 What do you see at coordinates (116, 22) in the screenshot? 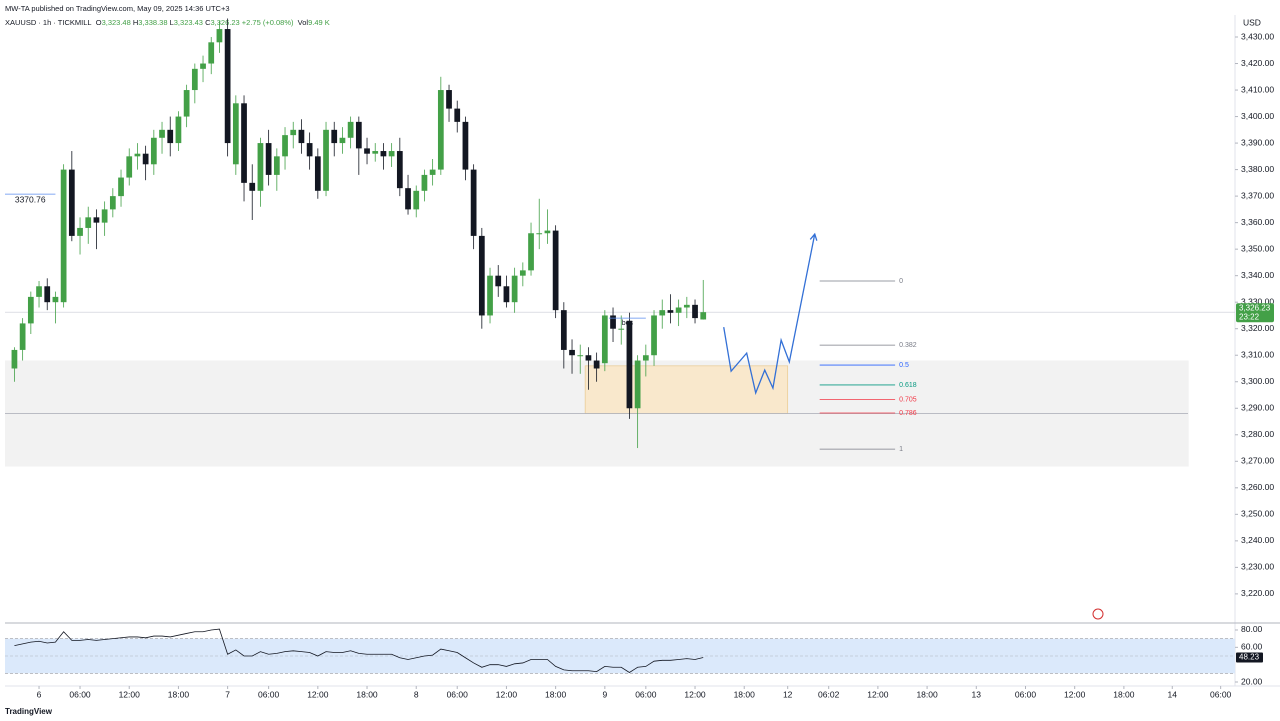
I see `legend-value: 3,323.48` at bounding box center [116, 22].